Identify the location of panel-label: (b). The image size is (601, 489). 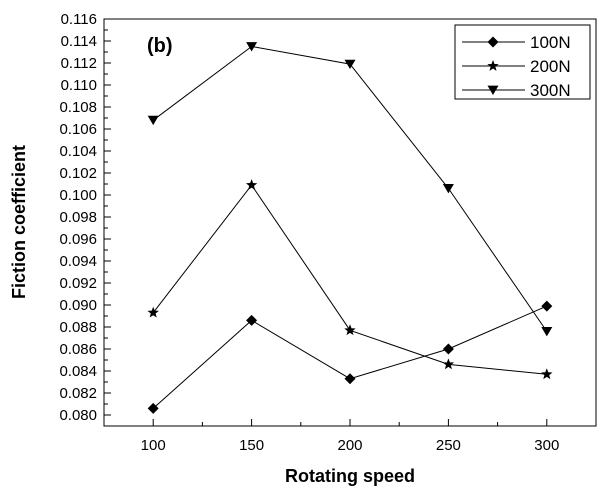
(160, 46).